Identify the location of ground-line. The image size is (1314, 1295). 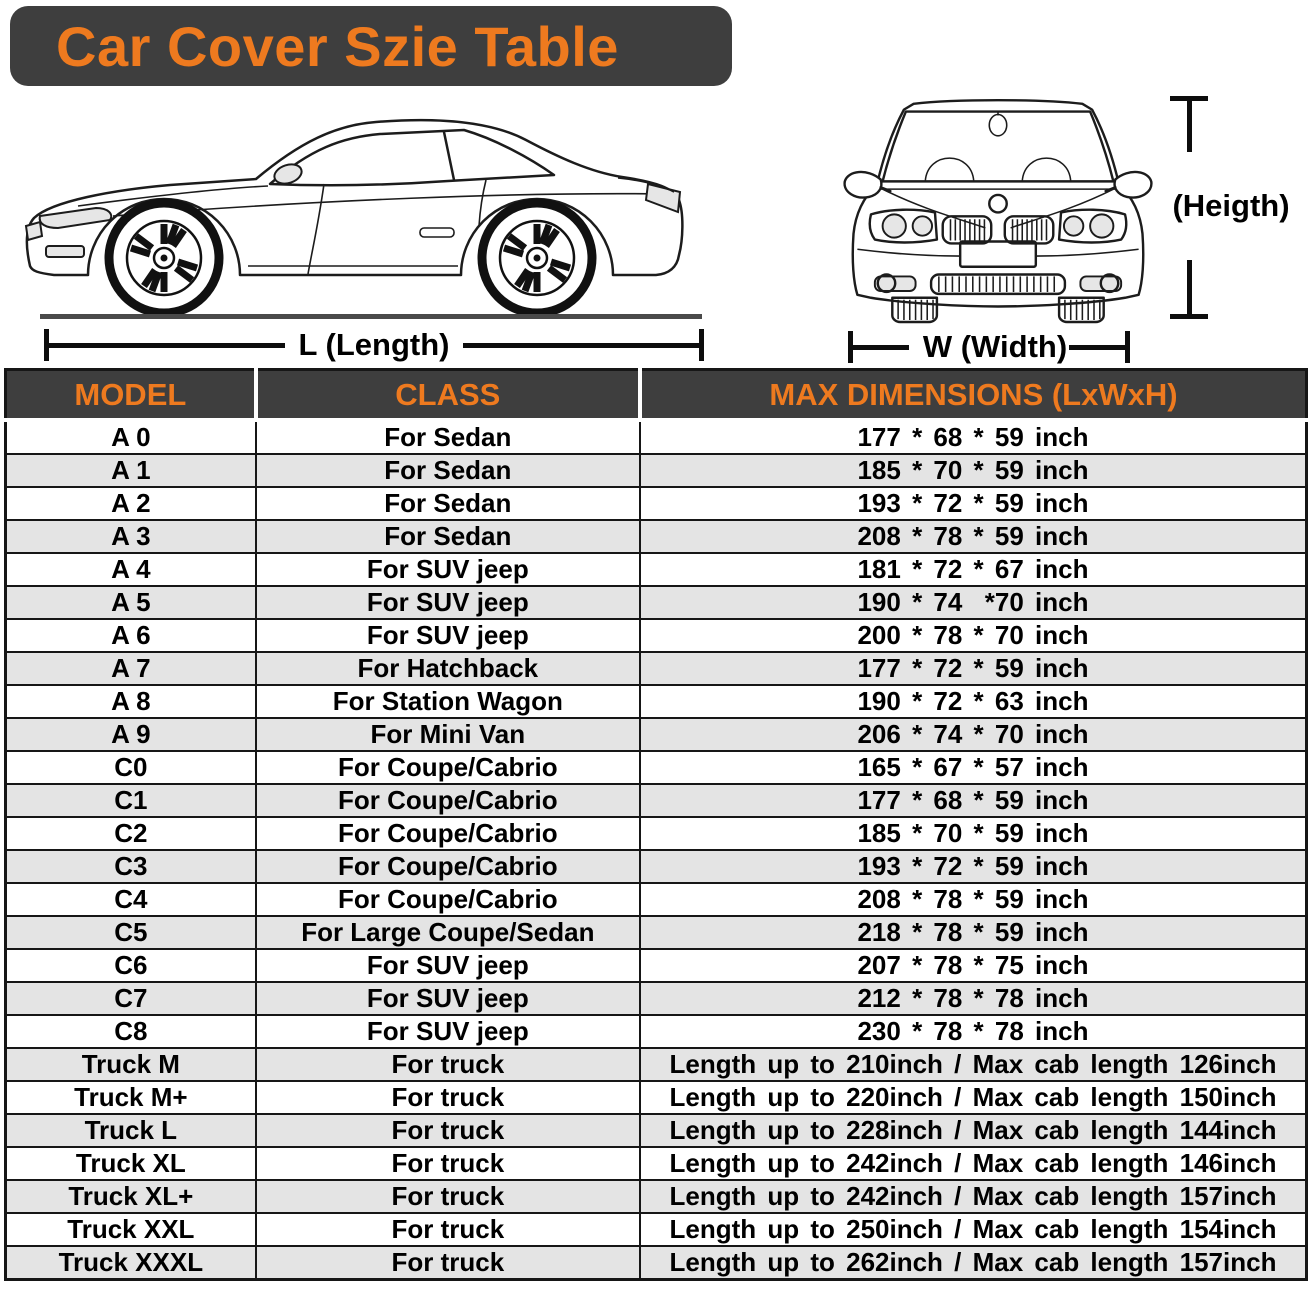
(371, 316).